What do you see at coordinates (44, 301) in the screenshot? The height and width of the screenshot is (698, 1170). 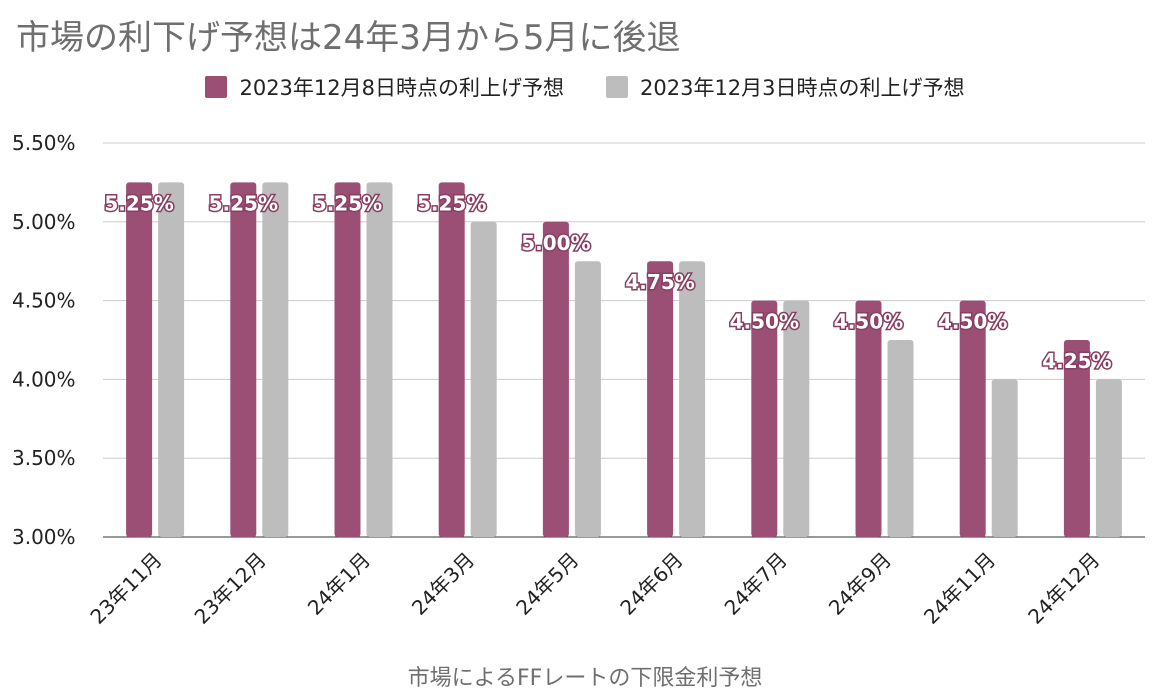 I see `y-tick-label: 4.50%` at bounding box center [44, 301].